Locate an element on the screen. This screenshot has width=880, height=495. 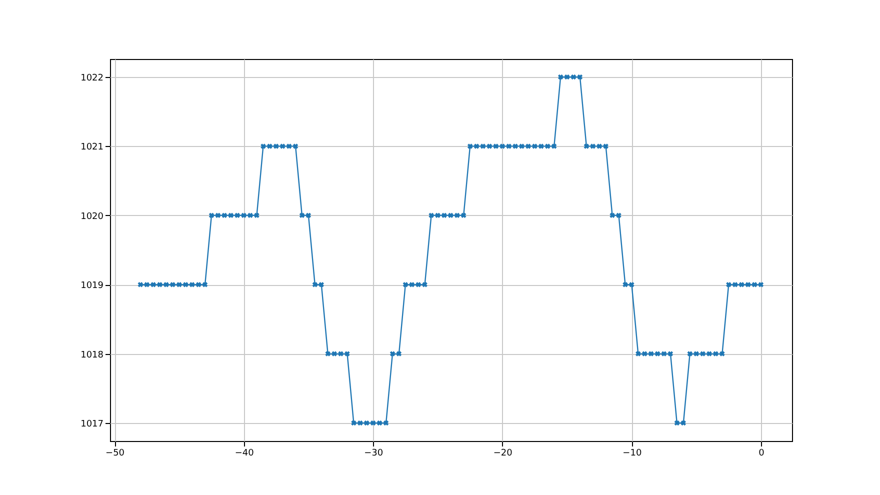
x-tick-label: −40 is located at coordinates (244, 453).